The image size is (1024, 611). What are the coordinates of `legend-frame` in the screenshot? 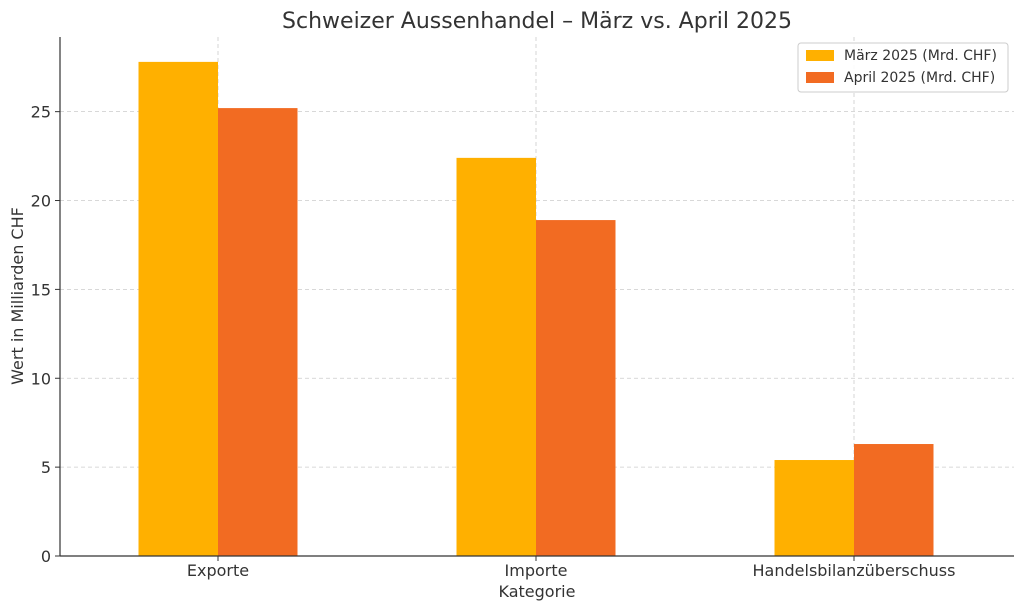 It's located at (903, 67).